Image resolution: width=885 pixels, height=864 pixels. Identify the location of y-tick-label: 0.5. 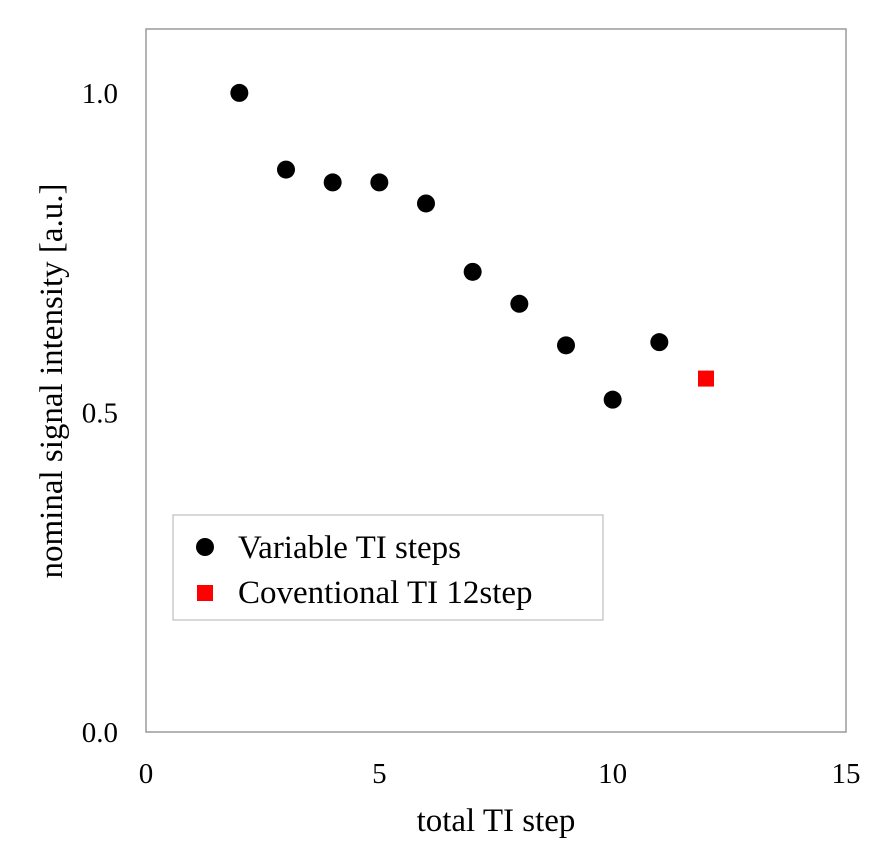
(100, 413).